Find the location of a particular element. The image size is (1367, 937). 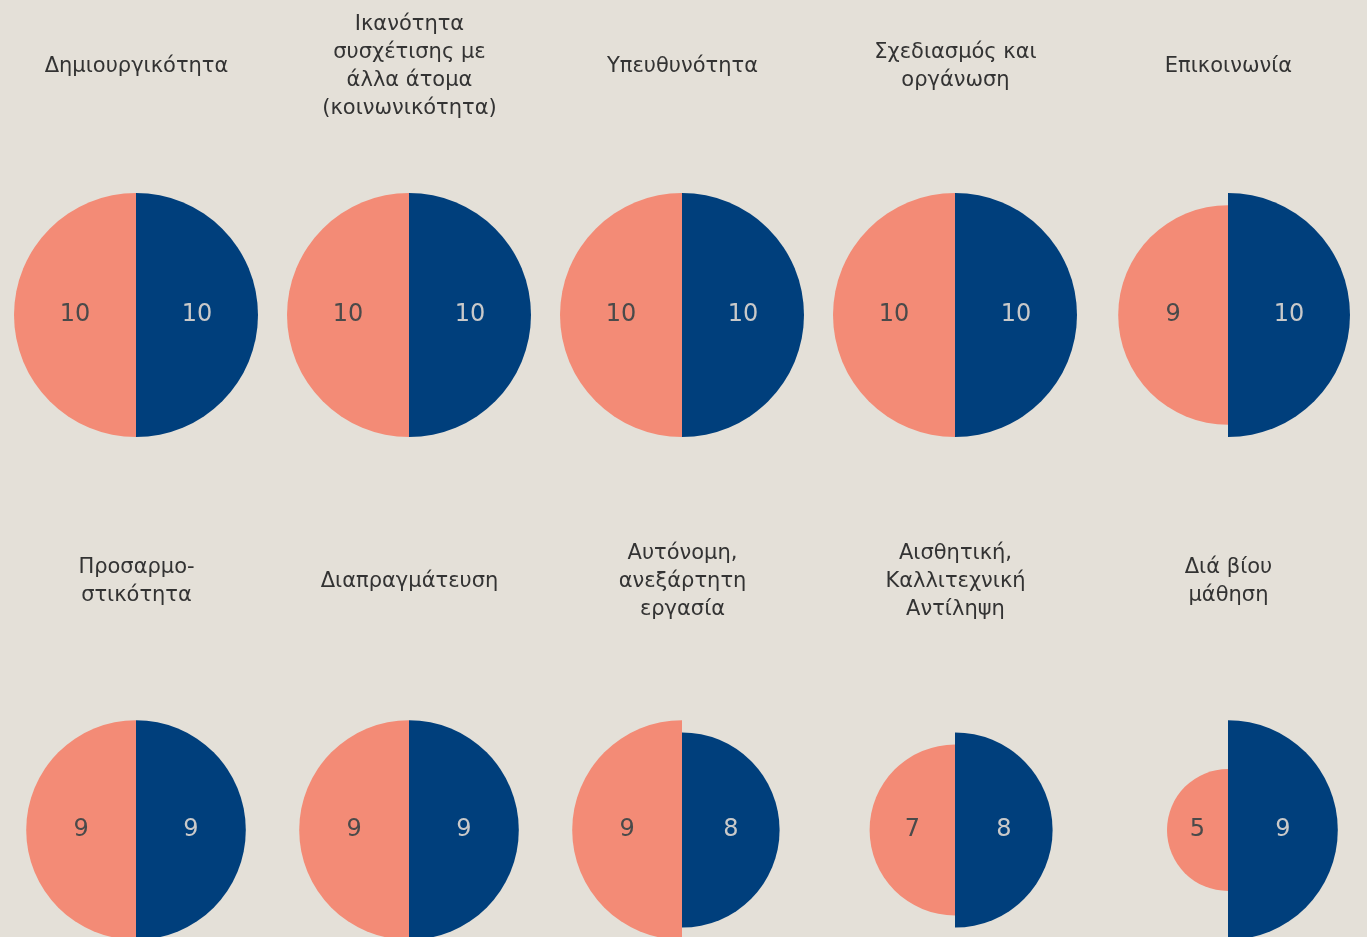

text: Διαπραγμάτευση is located at coordinates (409, 580).